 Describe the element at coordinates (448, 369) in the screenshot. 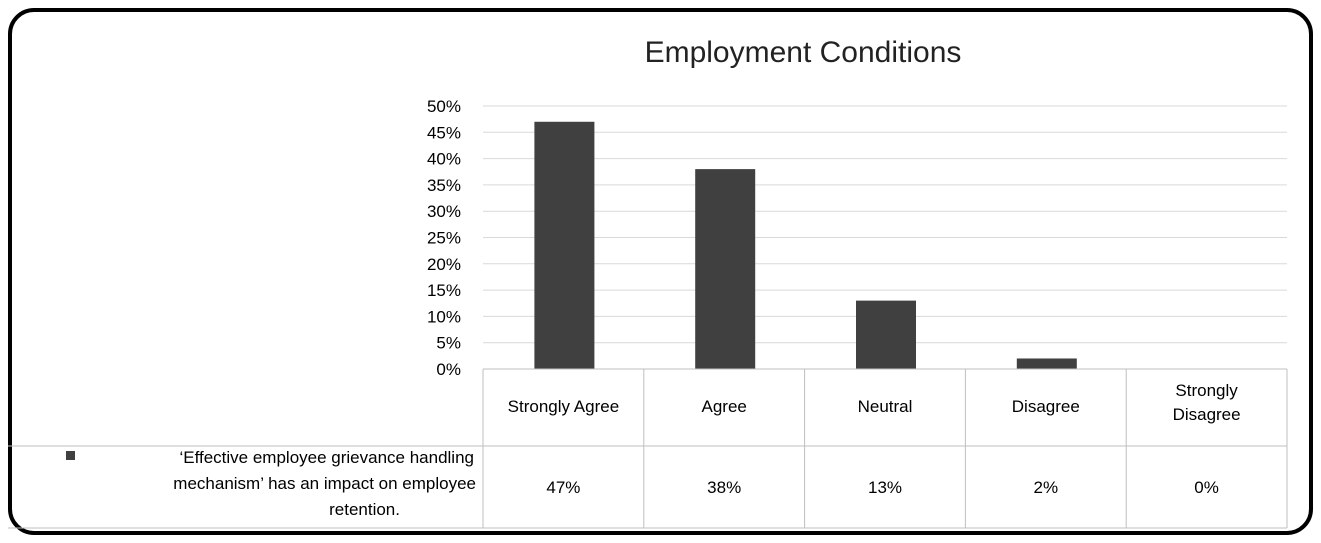

I see `y-tick-label: 0%` at that location.